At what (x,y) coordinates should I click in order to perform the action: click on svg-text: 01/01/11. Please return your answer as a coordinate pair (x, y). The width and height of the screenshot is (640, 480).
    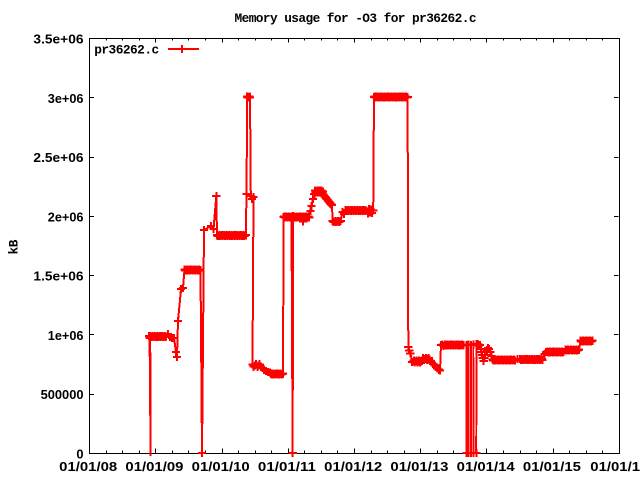
    Looking at the image, I should click on (287, 466).